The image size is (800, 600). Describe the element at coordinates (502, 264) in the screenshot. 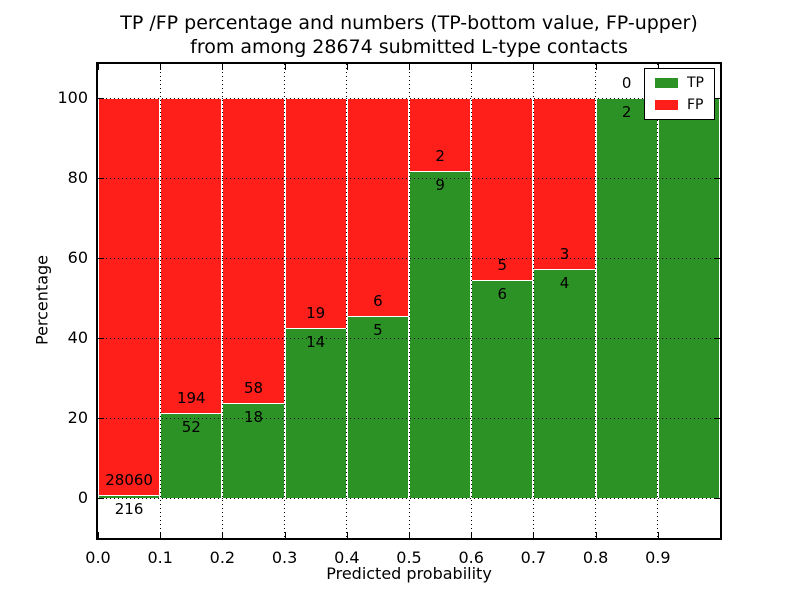

I see `fp-count-label: 5` at that location.